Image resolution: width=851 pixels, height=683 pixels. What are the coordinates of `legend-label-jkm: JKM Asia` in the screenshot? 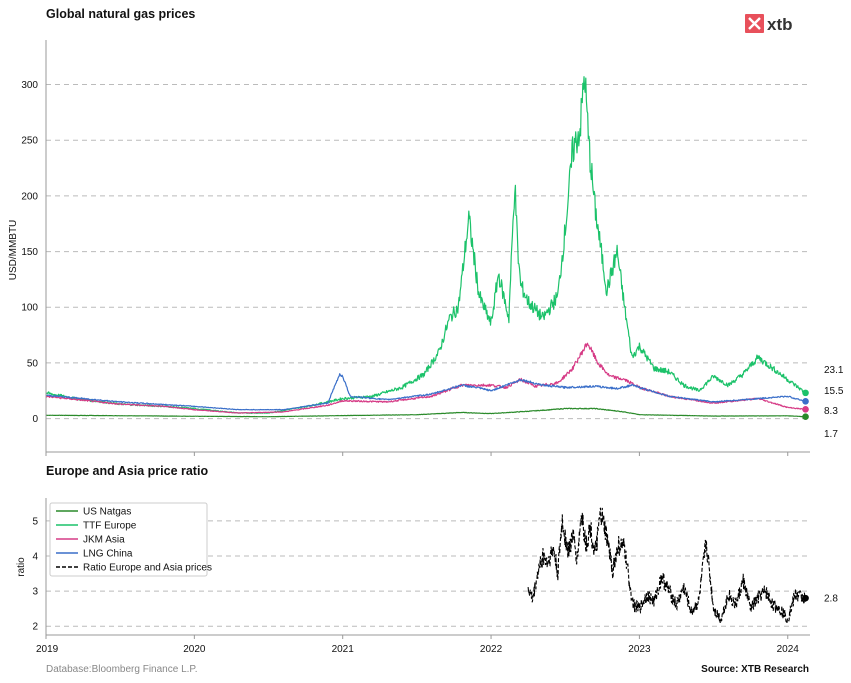 It's located at (104, 540).